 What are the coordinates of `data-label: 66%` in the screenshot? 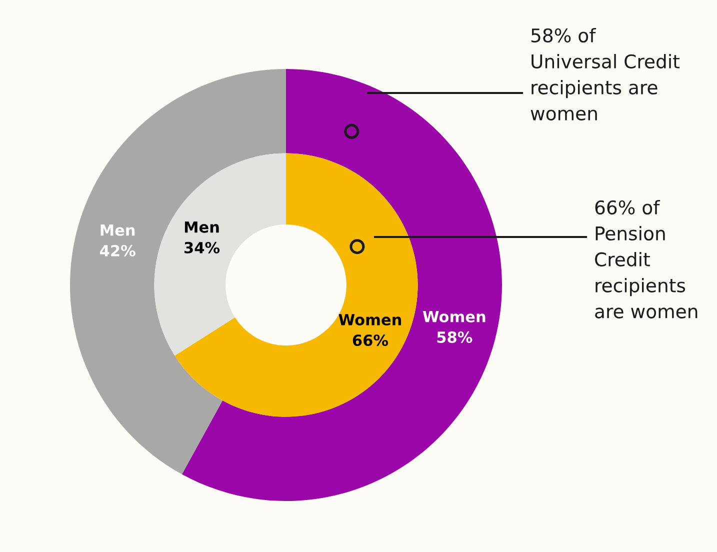 It's located at (370, 340).